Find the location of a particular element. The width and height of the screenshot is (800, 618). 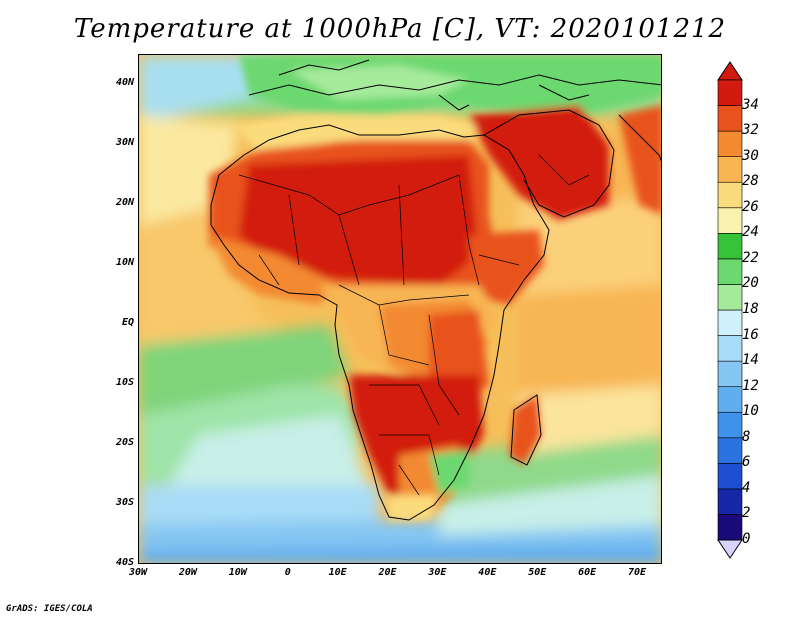

colorbar-level-label: 32 is located at coordinates (750, 130).